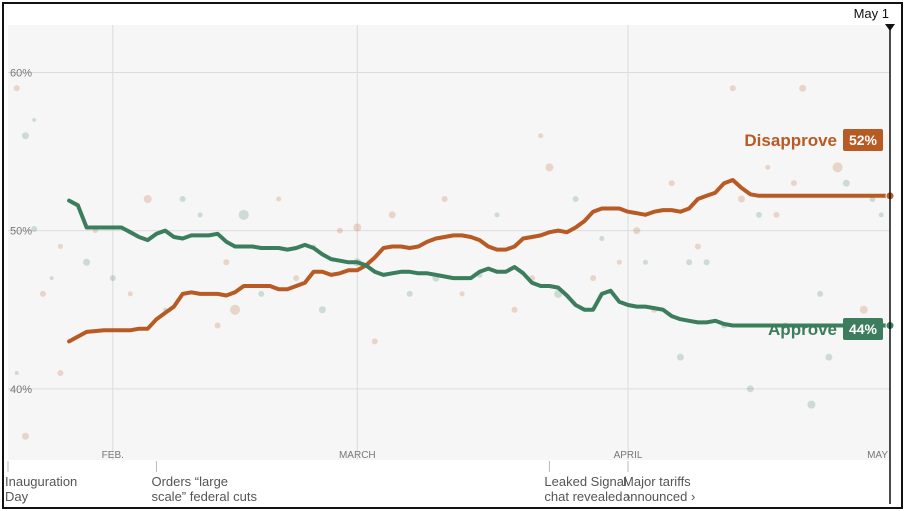  I want to click on end-marker-label: May 1, so click(871, 13).